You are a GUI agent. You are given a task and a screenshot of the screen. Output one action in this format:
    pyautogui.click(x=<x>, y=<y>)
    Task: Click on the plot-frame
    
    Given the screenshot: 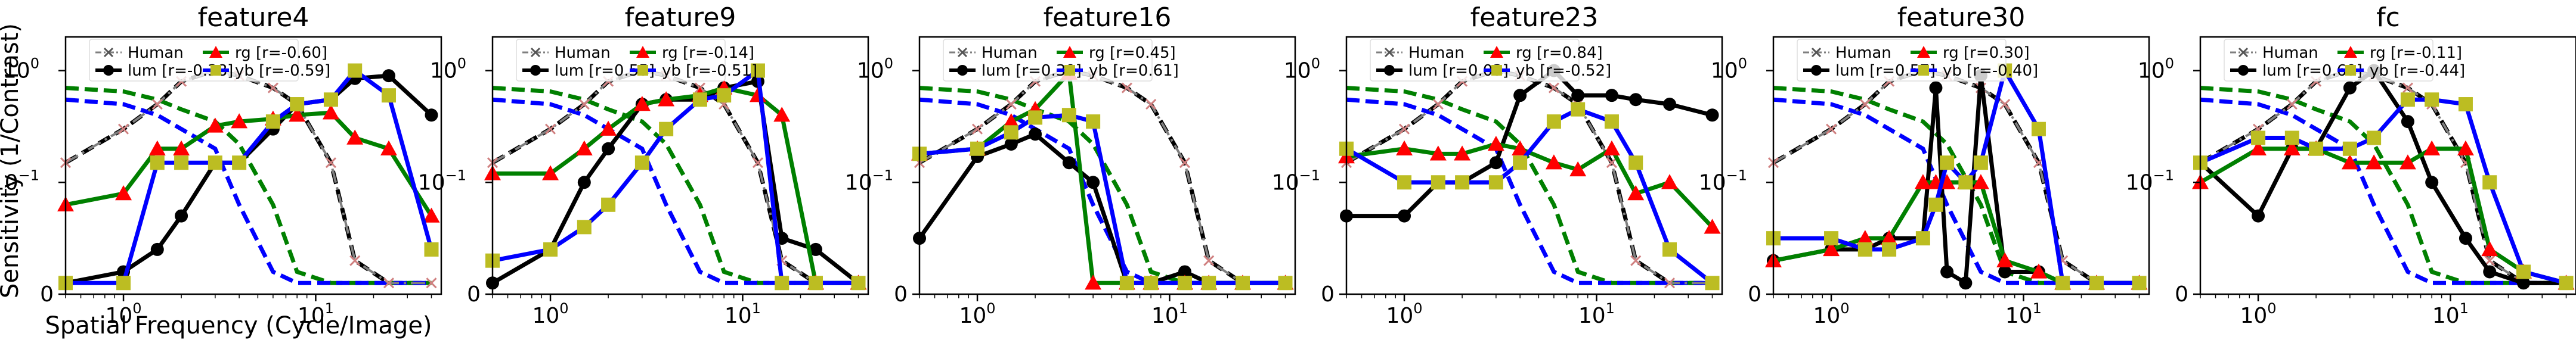 What is the action you would take?
    pyautogui.click(x=1534, y=166)
    